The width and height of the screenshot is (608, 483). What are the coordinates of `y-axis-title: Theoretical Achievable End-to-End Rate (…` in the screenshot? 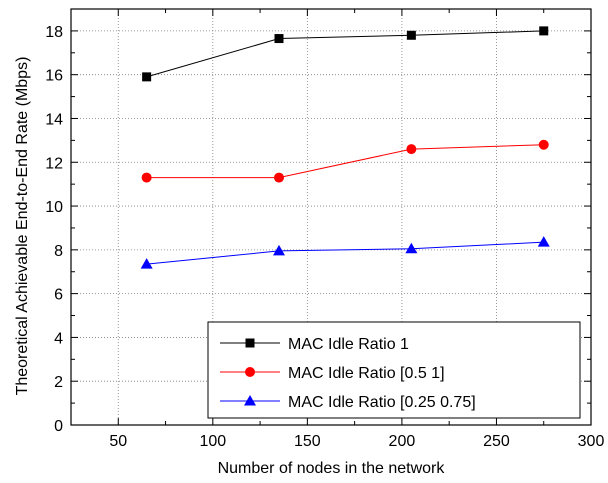 It's located at (22, 226).